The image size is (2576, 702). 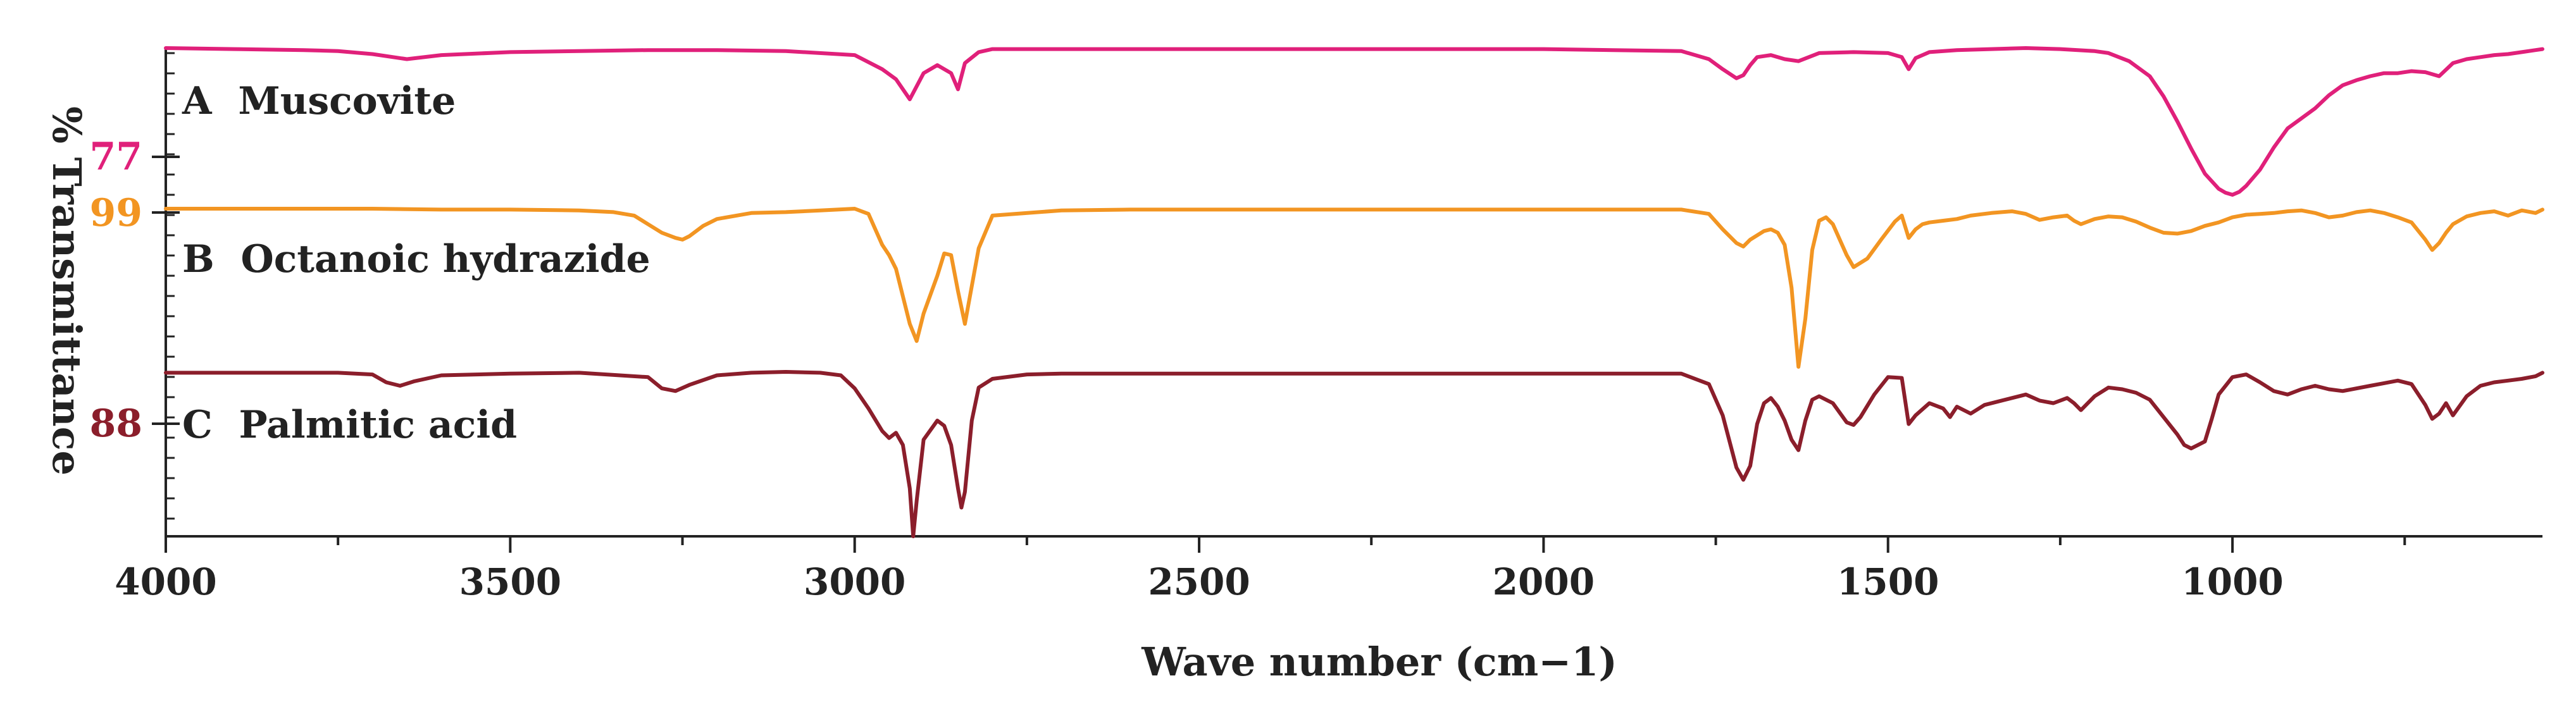 I want to click on offset-label-99: 99, so click(x=117, y=213).